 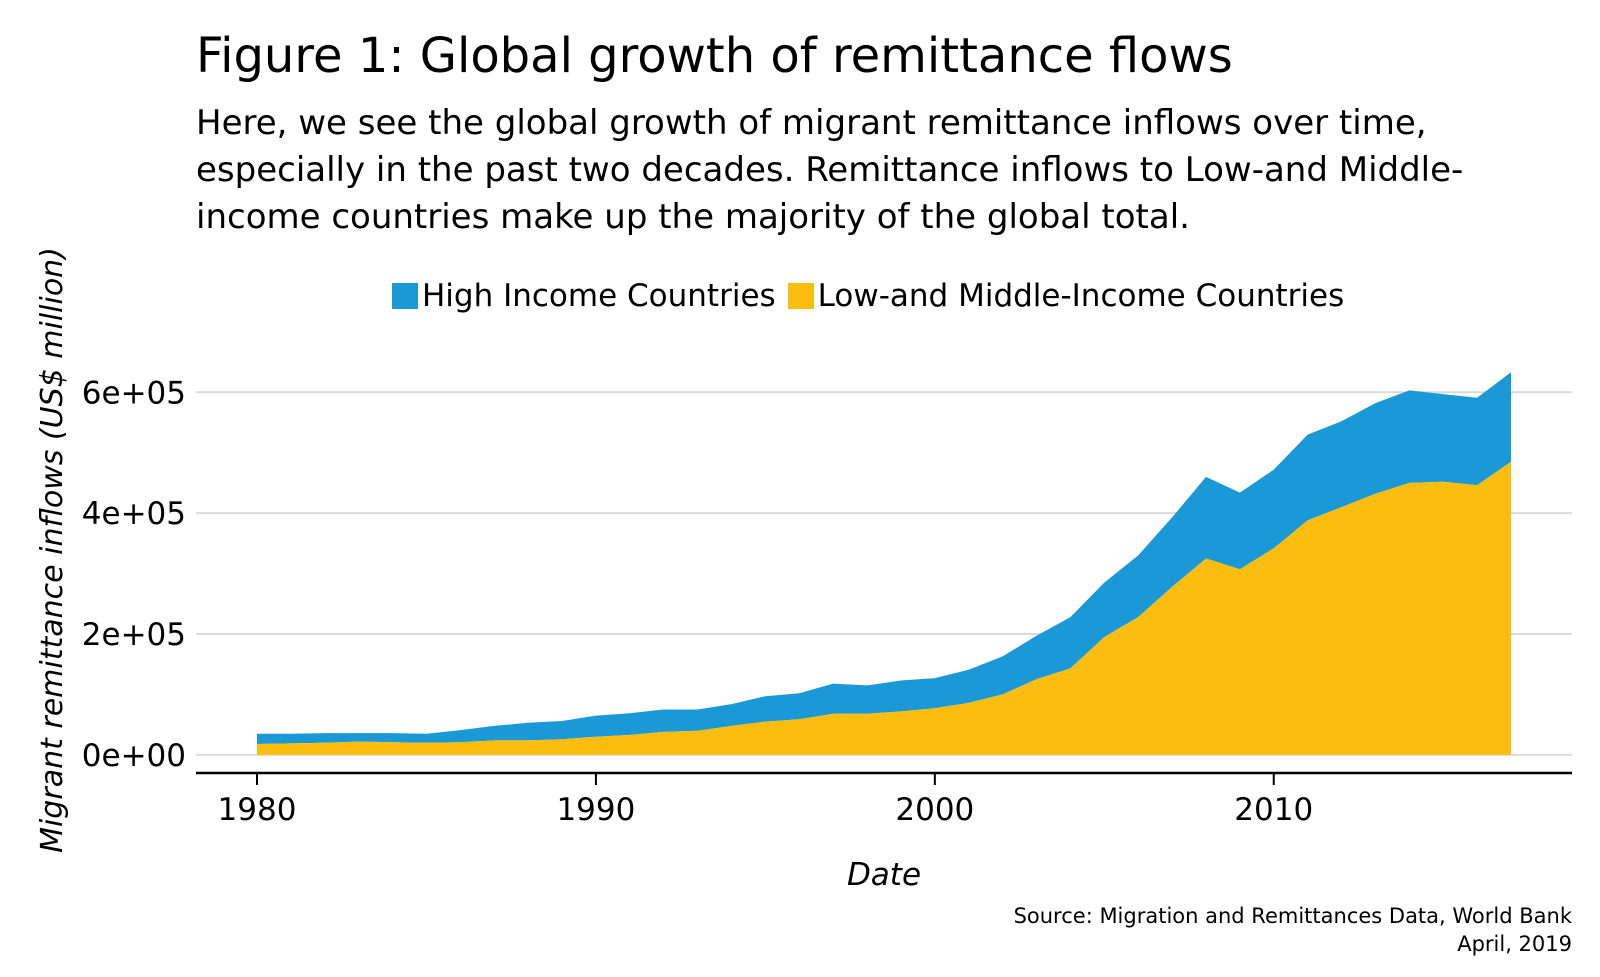 I want to click on legend-item-low-middle-income: Low-and Middle-Income Countries, so click(x=1066, y=296).